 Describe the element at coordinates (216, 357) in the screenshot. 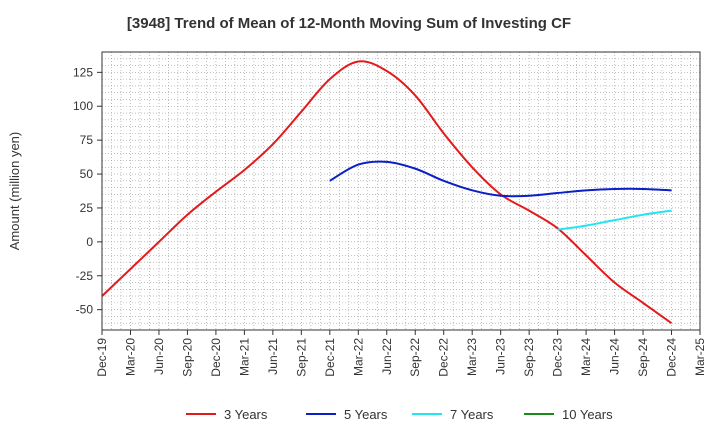

I see `x-tick-label: Dec-20` at that location.